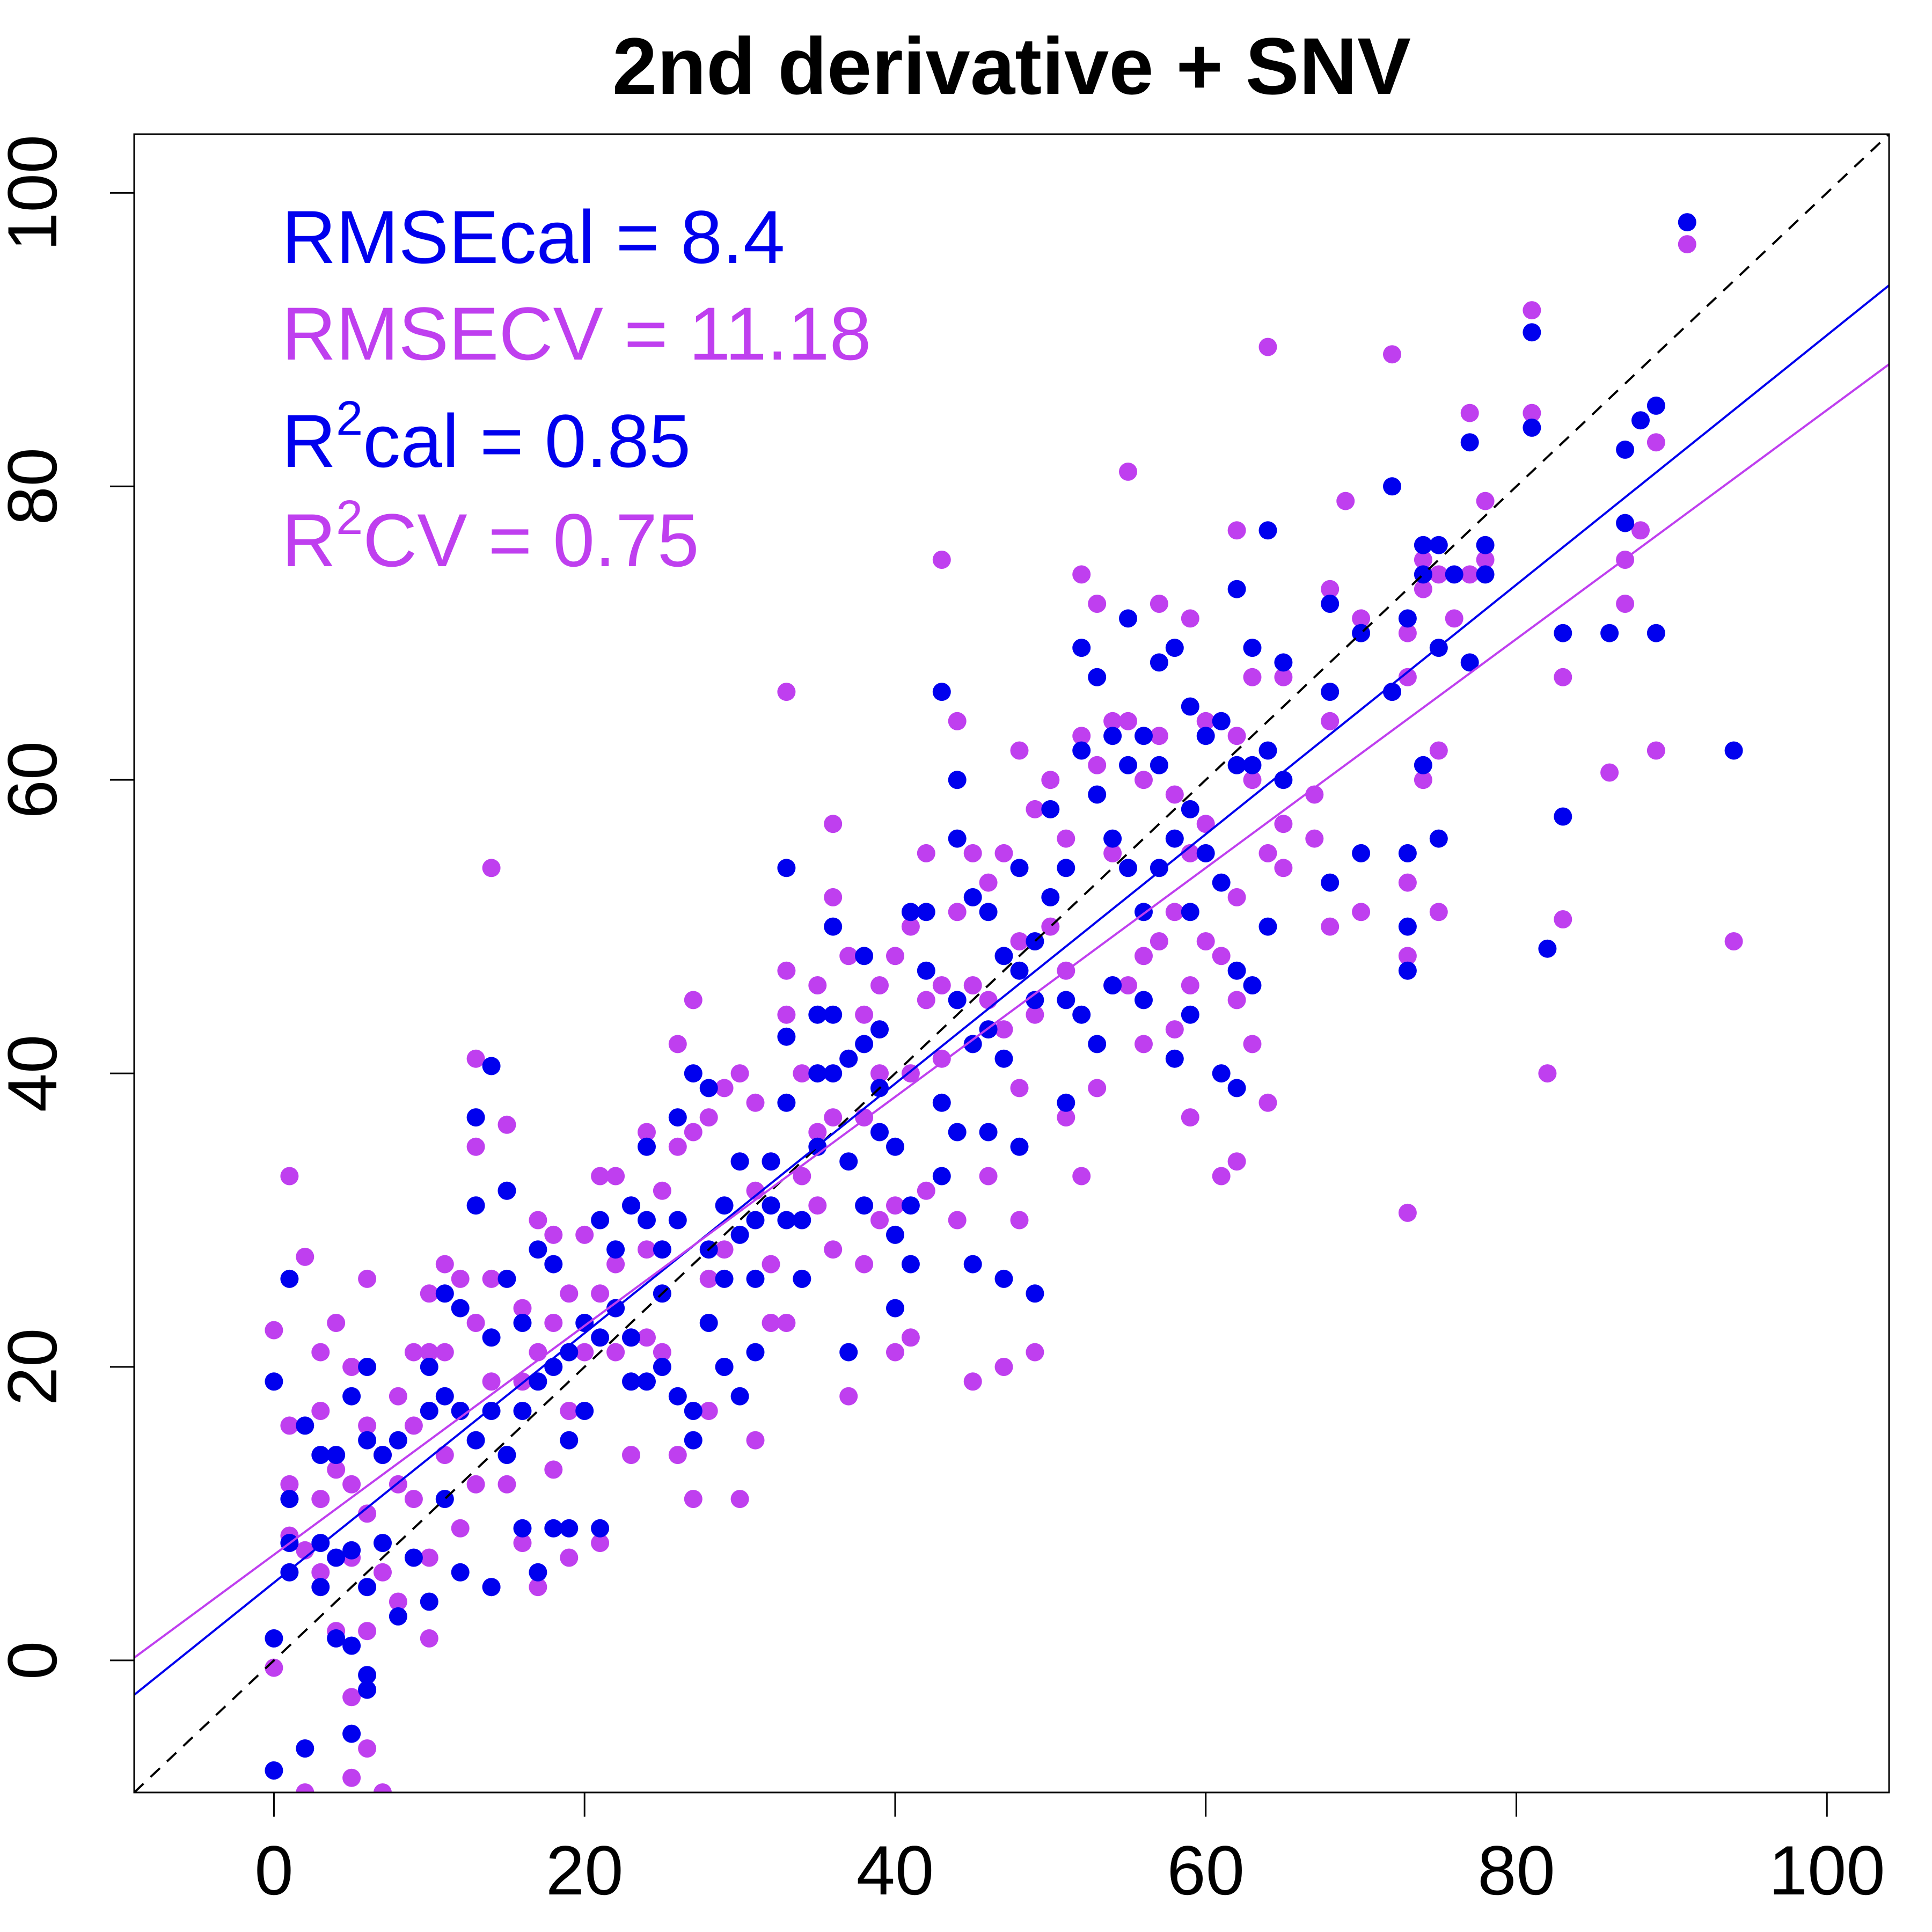 The width and height of the screenshot is (1932, 1932). Describe the element at coordinates (35, 780) in the screenshot. I see `y-tick-label: 60` at that location.